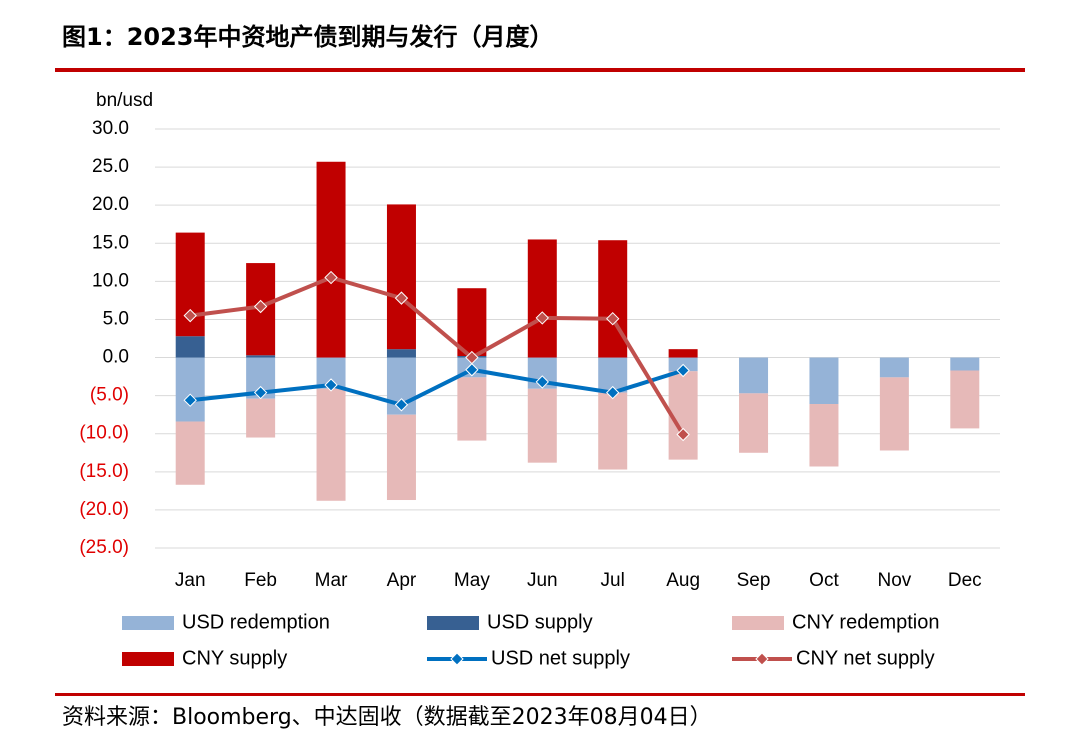  I want to click on legend-label: CNY net supply, so click(865, 658).